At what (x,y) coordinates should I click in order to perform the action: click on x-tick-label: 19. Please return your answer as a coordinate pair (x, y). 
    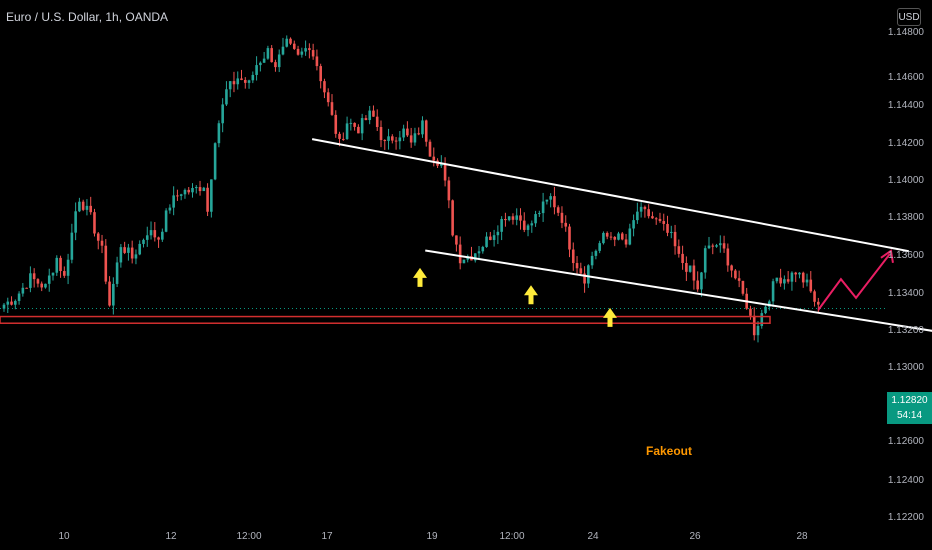
    Looking at the image, I should click on (432, 536).